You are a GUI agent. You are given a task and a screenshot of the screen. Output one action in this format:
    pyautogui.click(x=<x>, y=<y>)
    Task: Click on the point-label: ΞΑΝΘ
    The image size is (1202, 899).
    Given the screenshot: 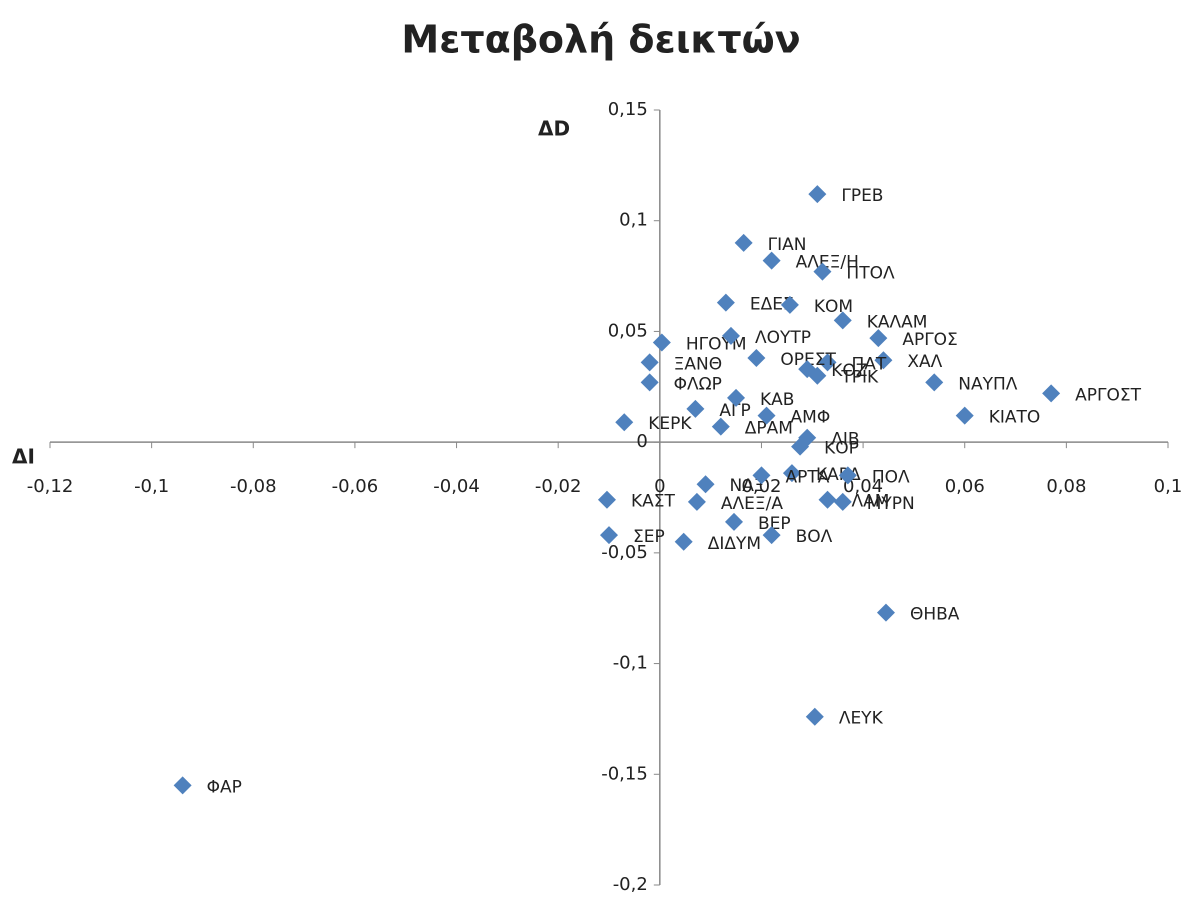 What is the action you would take?
    pyautogui.click(x=698, y=364)
    